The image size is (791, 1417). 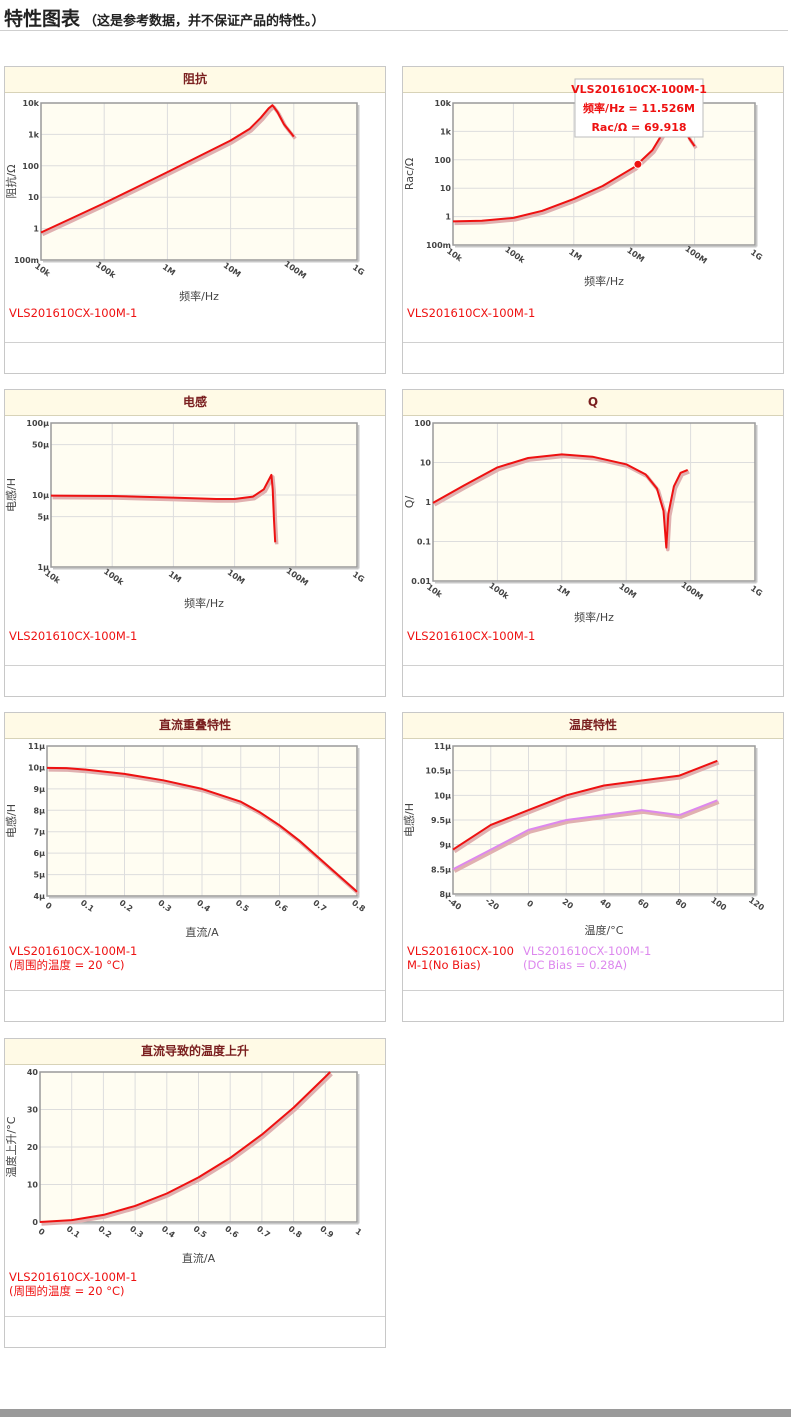 I want to click on y-tick-label: 5μ, so click(x=44, y=517).